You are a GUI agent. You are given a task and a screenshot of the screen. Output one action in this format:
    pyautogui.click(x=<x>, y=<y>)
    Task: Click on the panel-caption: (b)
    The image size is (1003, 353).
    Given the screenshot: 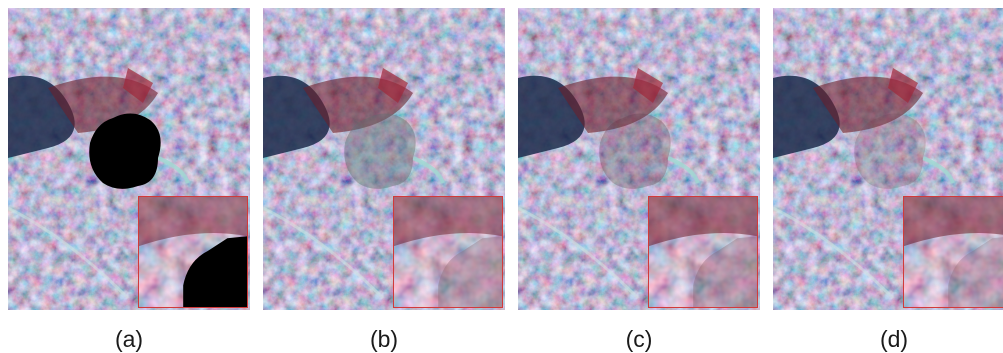 What is the action you would take?
    pyautogui.click(x=384, y=339)
    